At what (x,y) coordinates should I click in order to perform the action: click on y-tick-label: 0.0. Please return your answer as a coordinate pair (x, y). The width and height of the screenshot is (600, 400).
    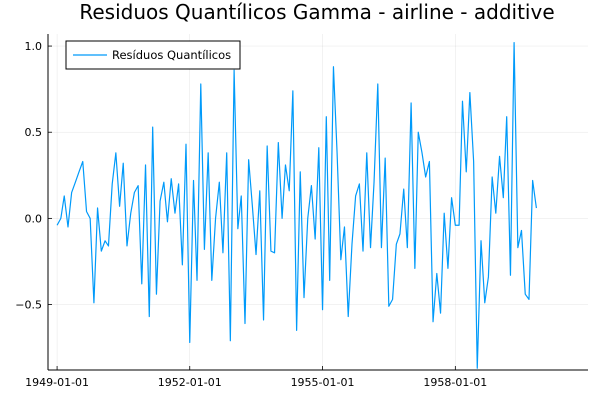
    Looking at the image, I should click on (34, 218).